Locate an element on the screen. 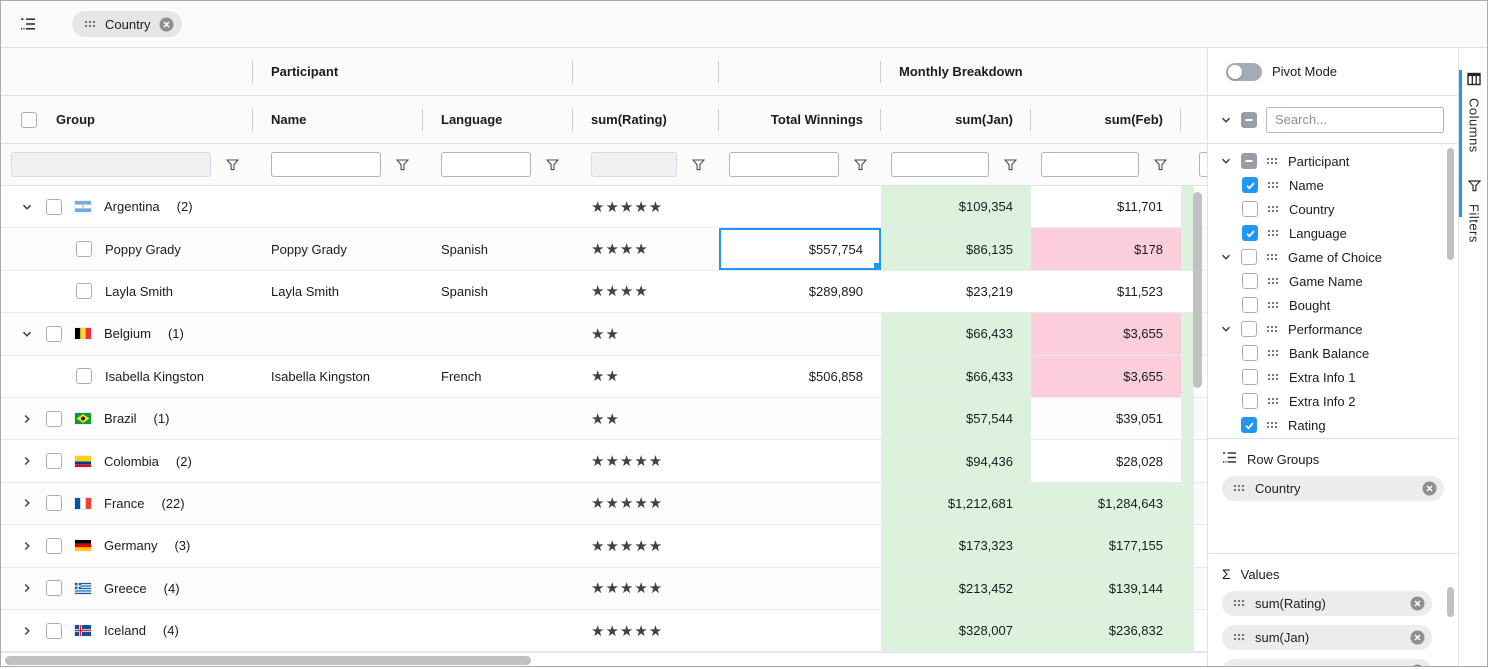 Image resolution: width=1490 pixels, height=669 pixels. name-cell: Layla Smith is located at coordinates (305, 291).